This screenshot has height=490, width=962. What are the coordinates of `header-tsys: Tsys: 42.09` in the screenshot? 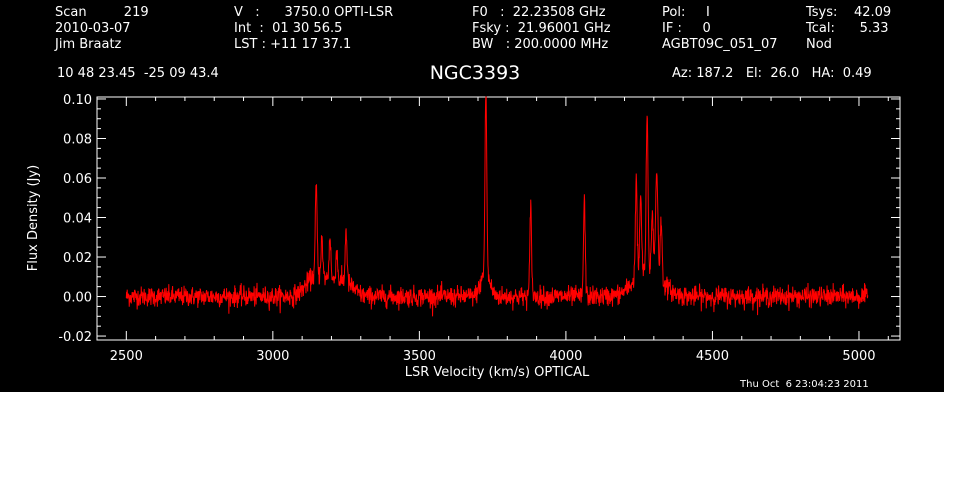 It's located at (849, 12).